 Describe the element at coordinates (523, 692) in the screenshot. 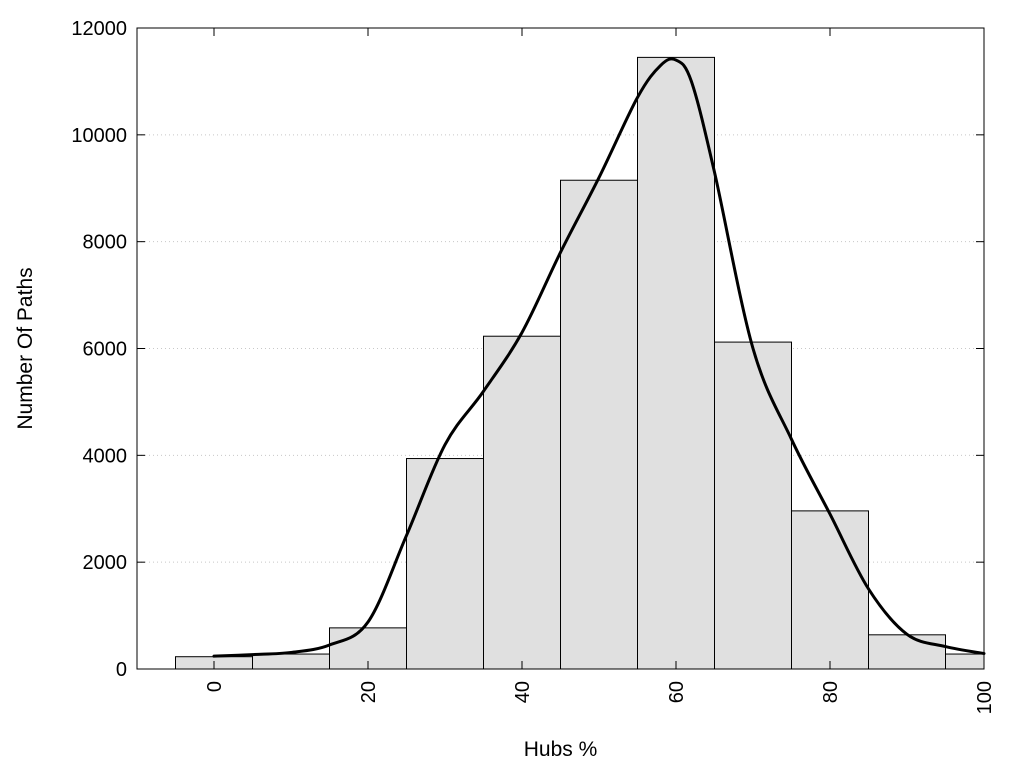

I see `x-tick-label: 40` at that location.